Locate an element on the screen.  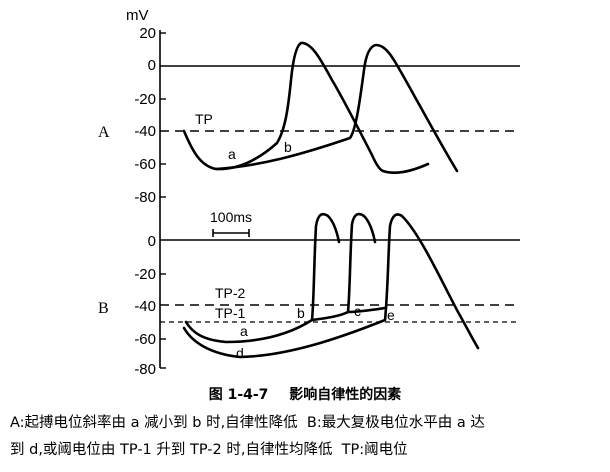
panel-a-label: A is located at coordinates (104, 132).